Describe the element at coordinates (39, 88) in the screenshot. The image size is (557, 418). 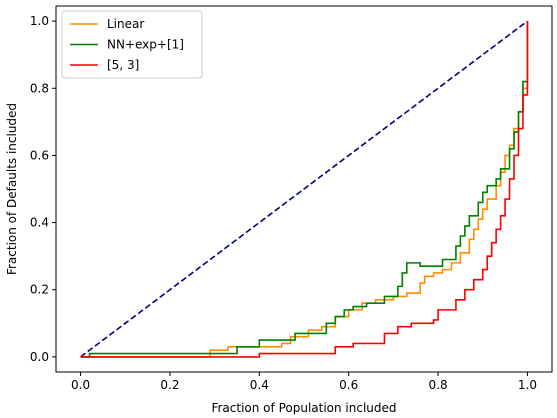
I see `y-tick-label: 0.8` at that location.